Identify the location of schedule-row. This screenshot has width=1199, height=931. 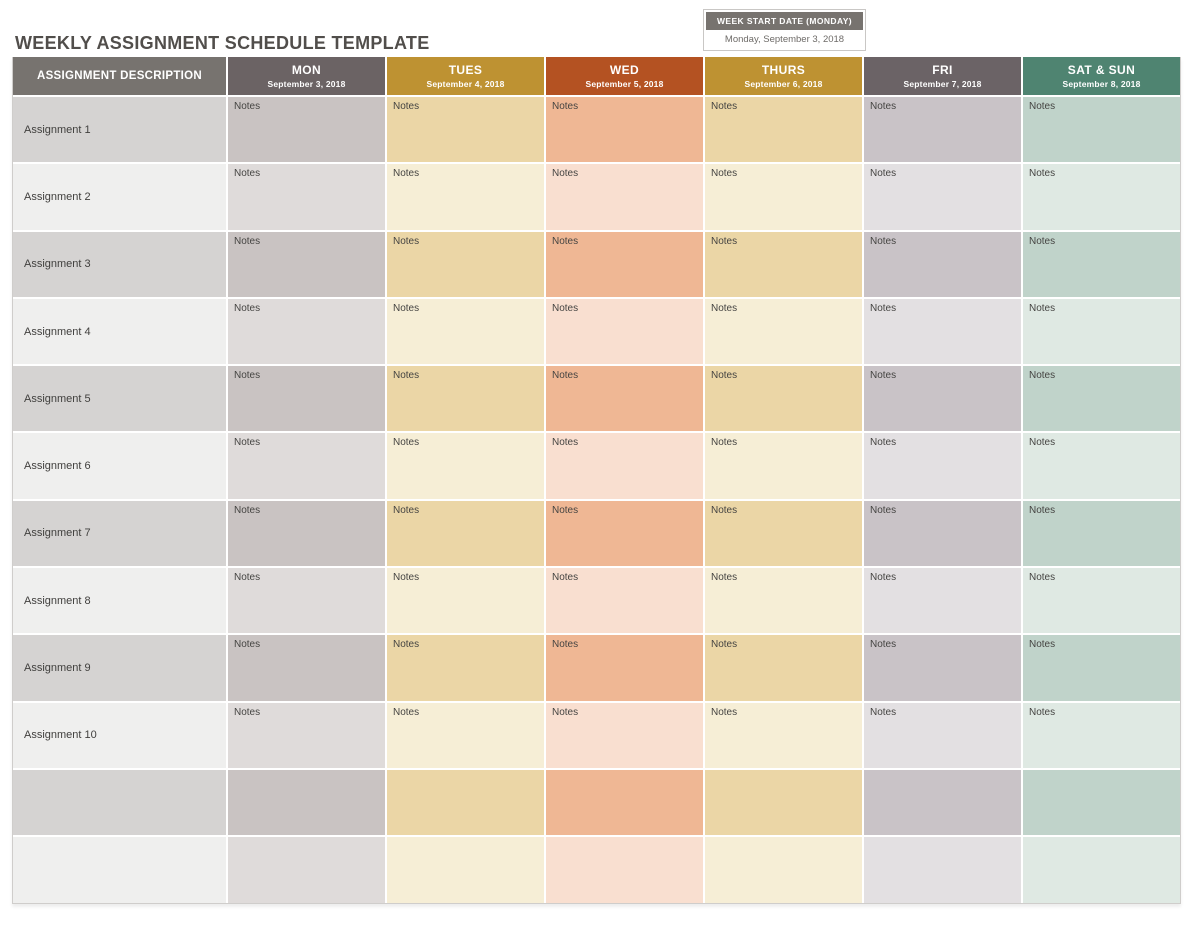
(596, 802).